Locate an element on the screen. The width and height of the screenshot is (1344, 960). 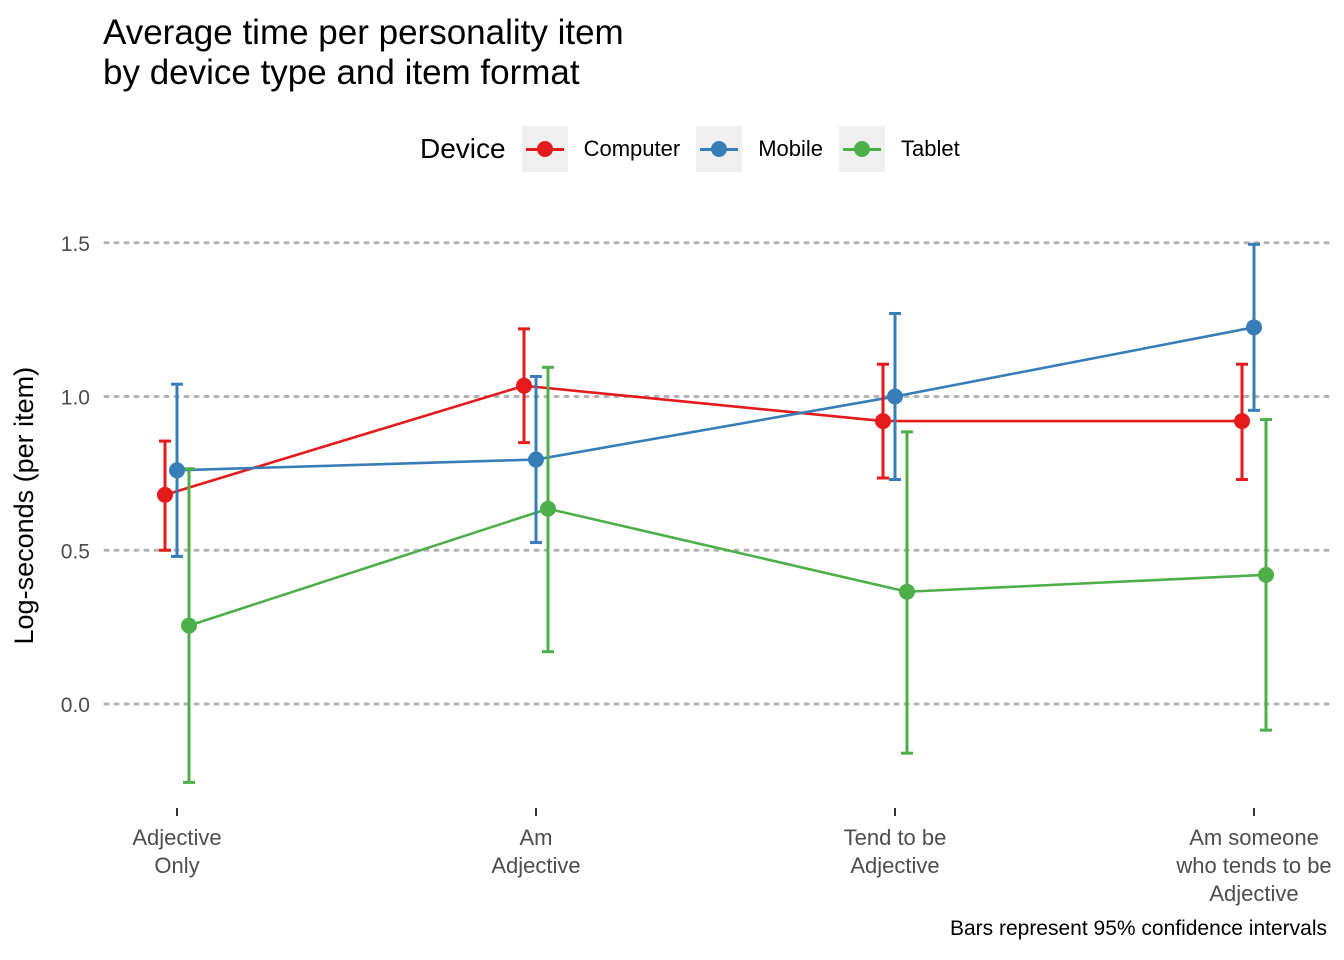
y-tick-label: 0.5 is located at coordinates (75, 551).